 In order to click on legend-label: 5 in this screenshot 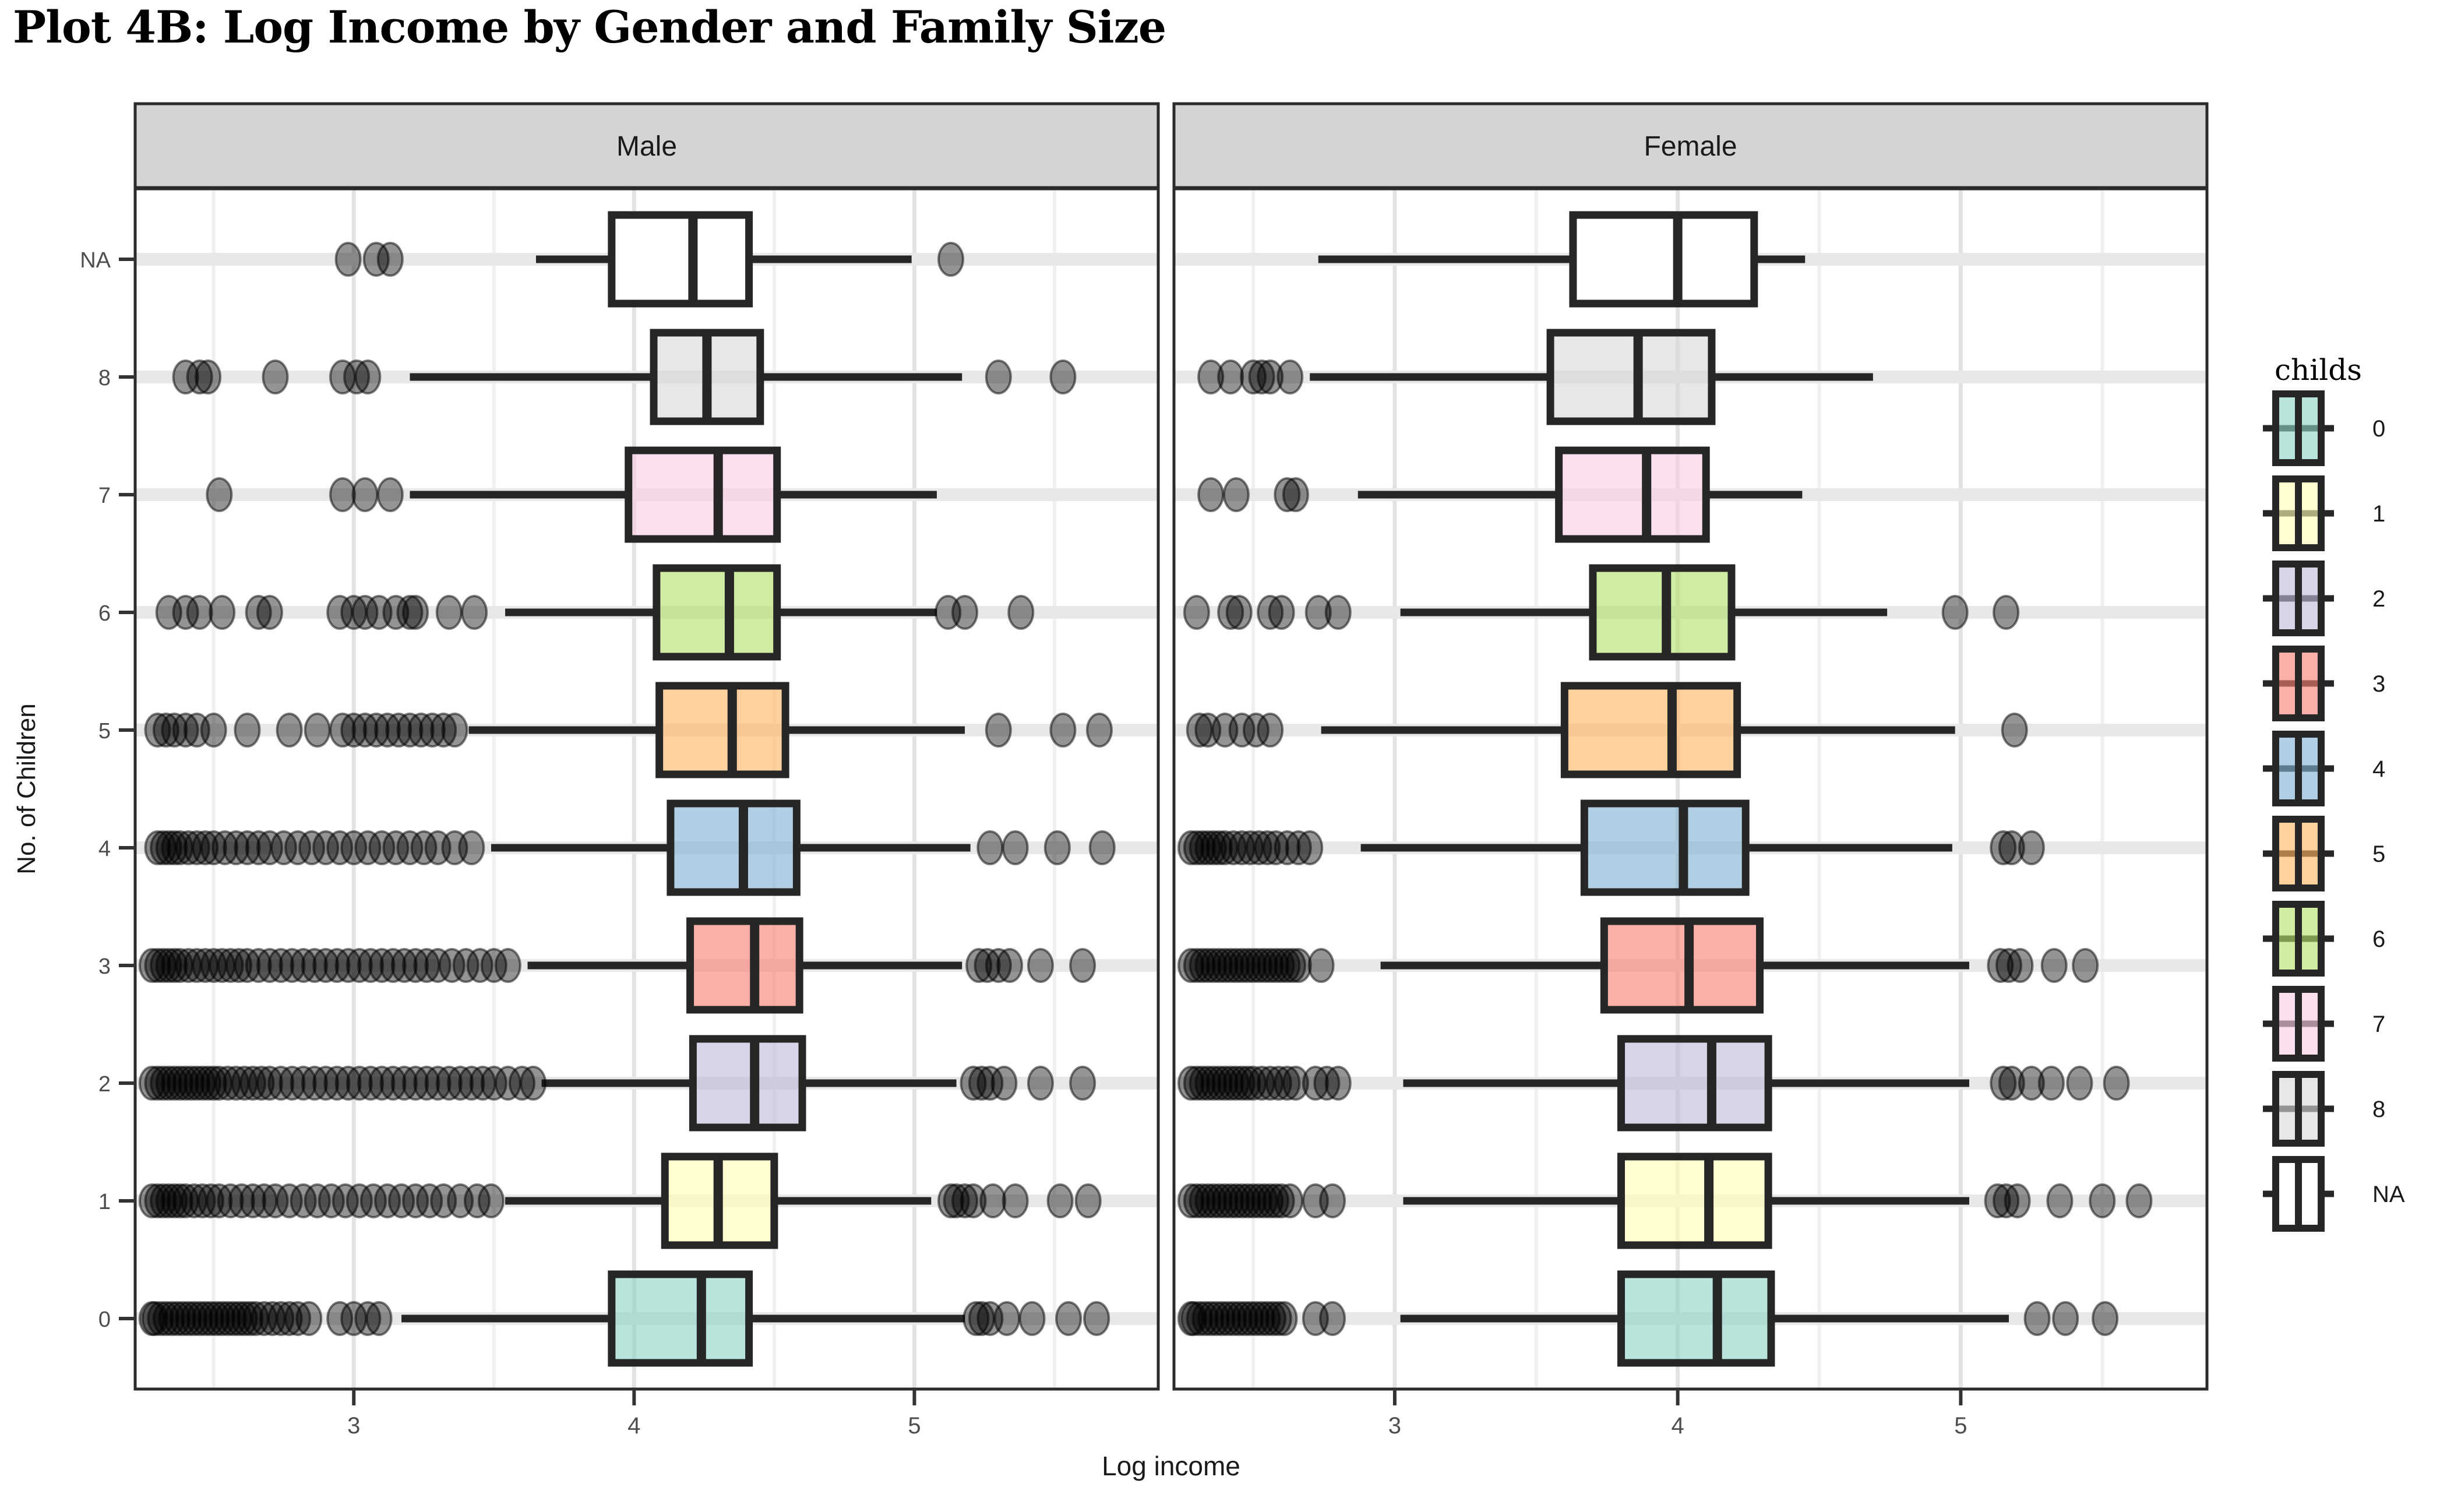, I will do `click(2378, 854)`.